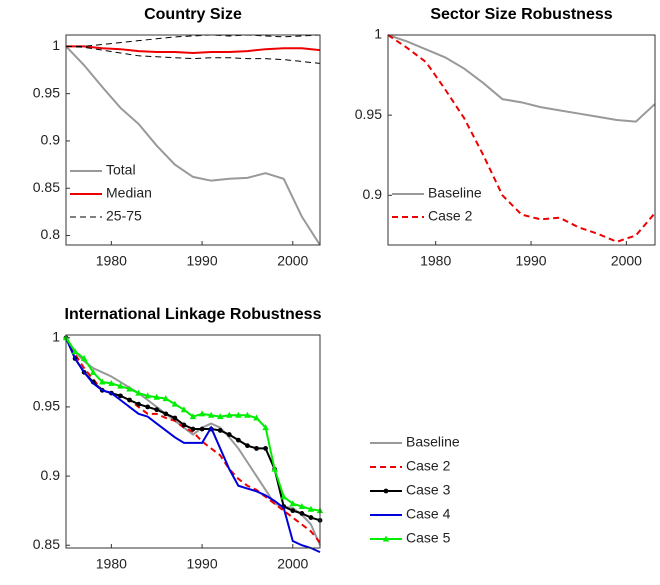  Describe the element at coordinates (51, 234) in the screenshot. I see `y-tick-label: 0.8` at that location.